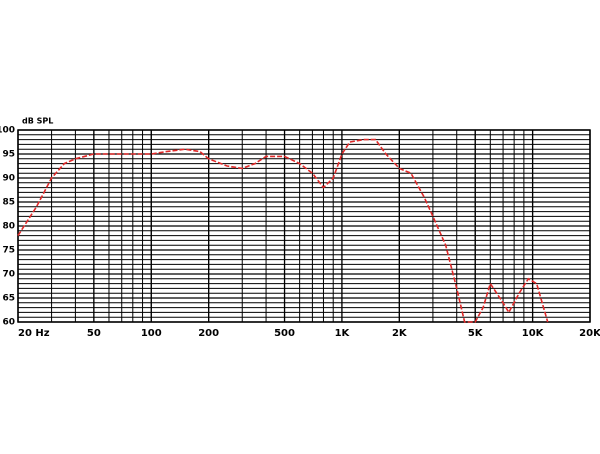 The image size is (600, 454). What do you see at coordinates (208, 333) in the screenshot?
I see `x-tick-label: 200` at bounding box center [208, 333].